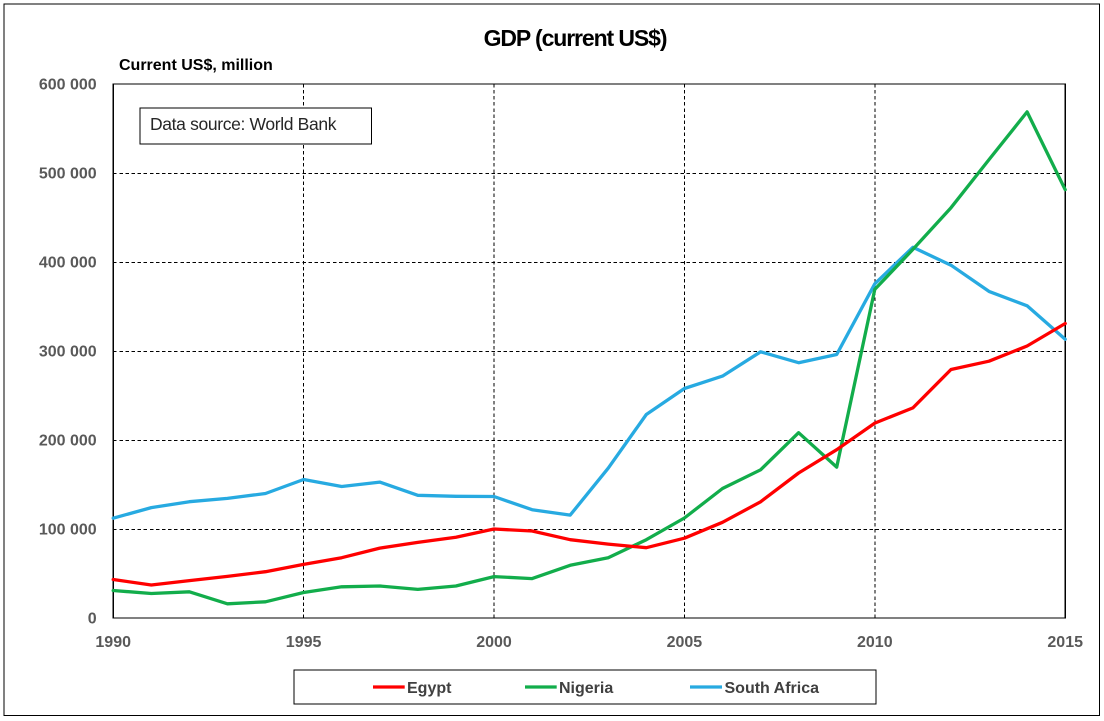 The image size is (1104, 721). I want to click on svg-text: 200 000, so click(68, 440).